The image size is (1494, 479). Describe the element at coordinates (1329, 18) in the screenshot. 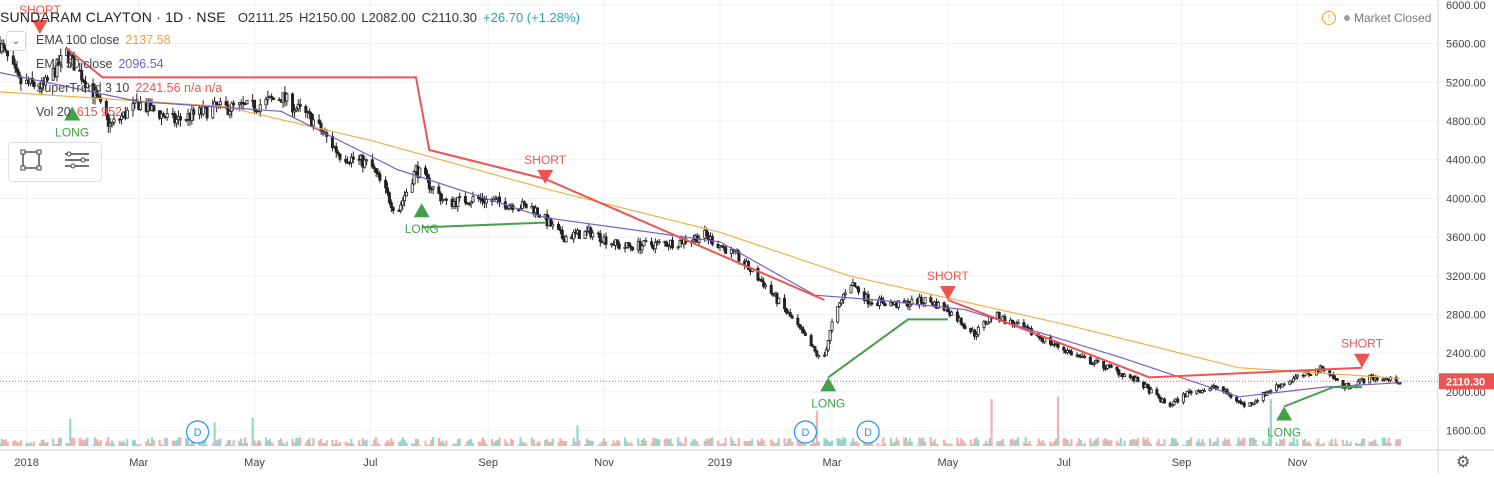

I see `warning-icon: !` at that location.